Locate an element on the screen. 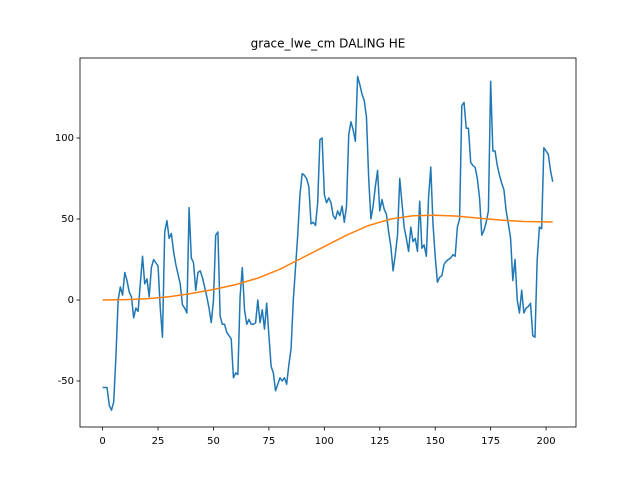  x-tick-label: 25 is located at coordinates (158, 441).